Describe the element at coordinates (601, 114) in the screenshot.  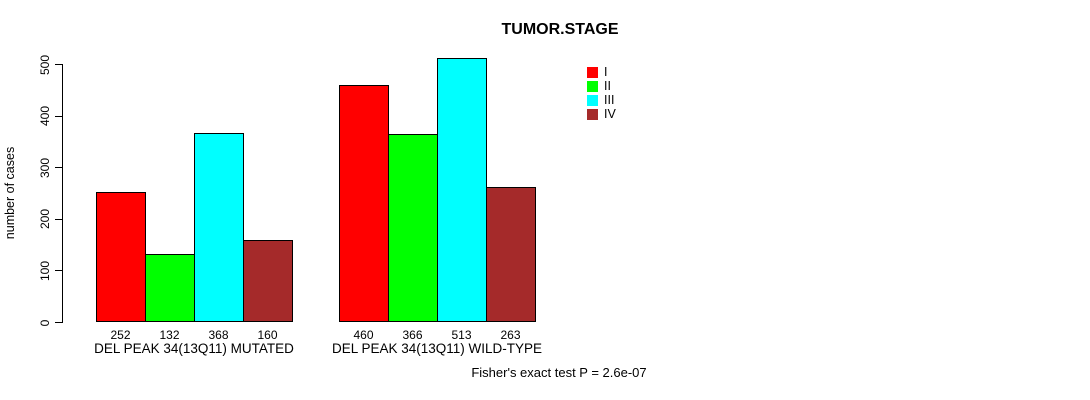
I see `legend-item-IV: IV` at that location.